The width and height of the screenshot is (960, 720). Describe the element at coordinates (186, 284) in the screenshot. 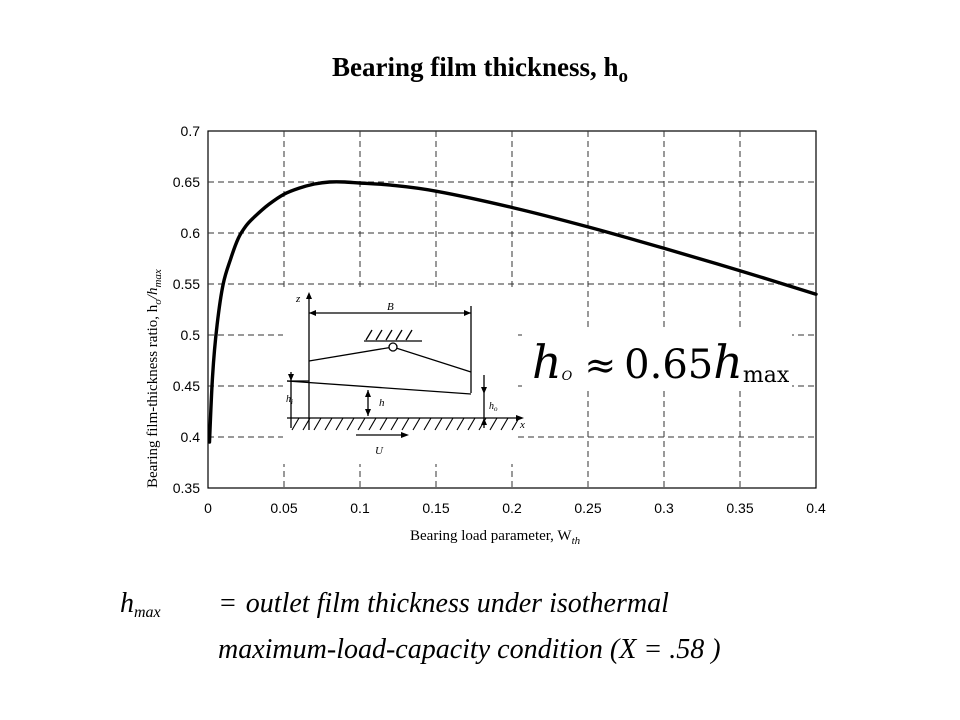

I see `y-tick-label: 0.55` at that location.